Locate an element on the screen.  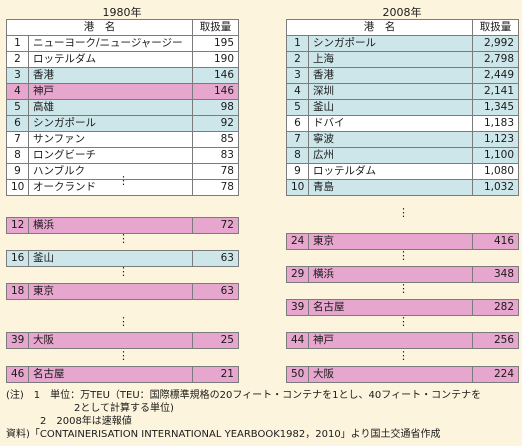
rank-cell: 16 is located at coordinates (17, 258).